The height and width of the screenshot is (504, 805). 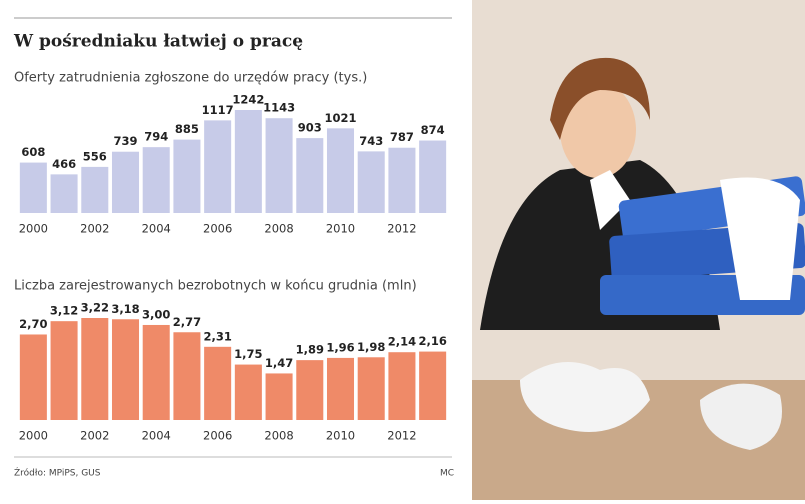 I want to click on value-label: 466, so click(x=64, y=164).